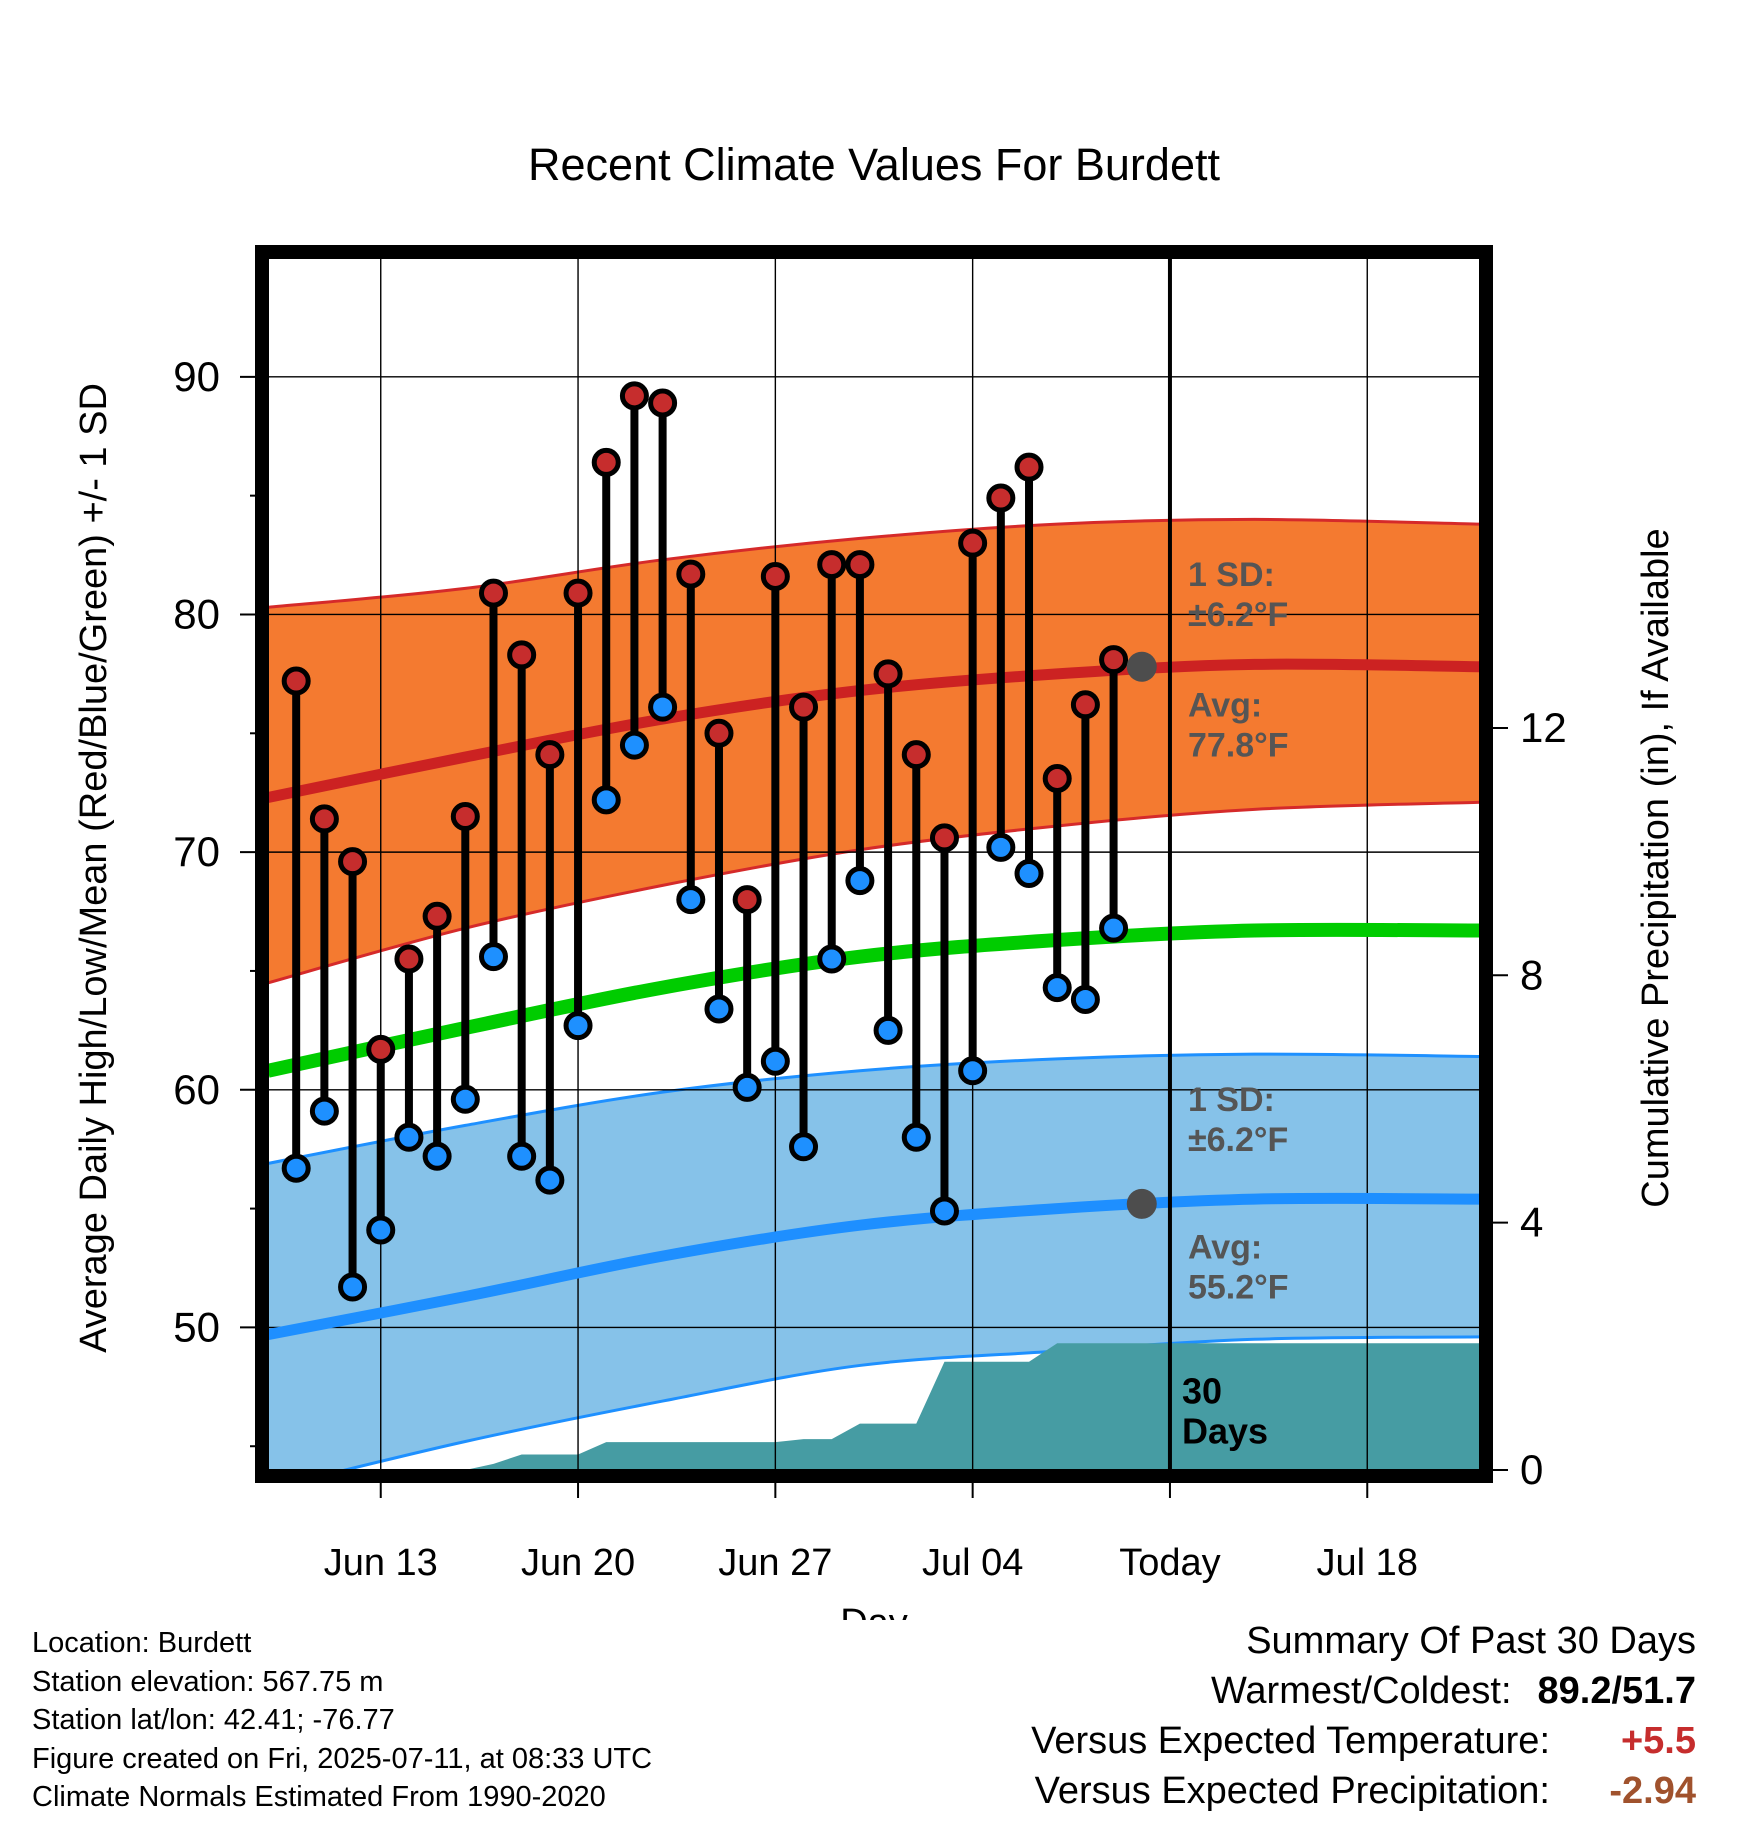 The width and height of the screenshot is (1748, 1828). What do you see at coordinates (1361, 1691) in the screenshot?
I see `warm-label: Warmest/Coldest:` at bounding box center [1361, 1691].